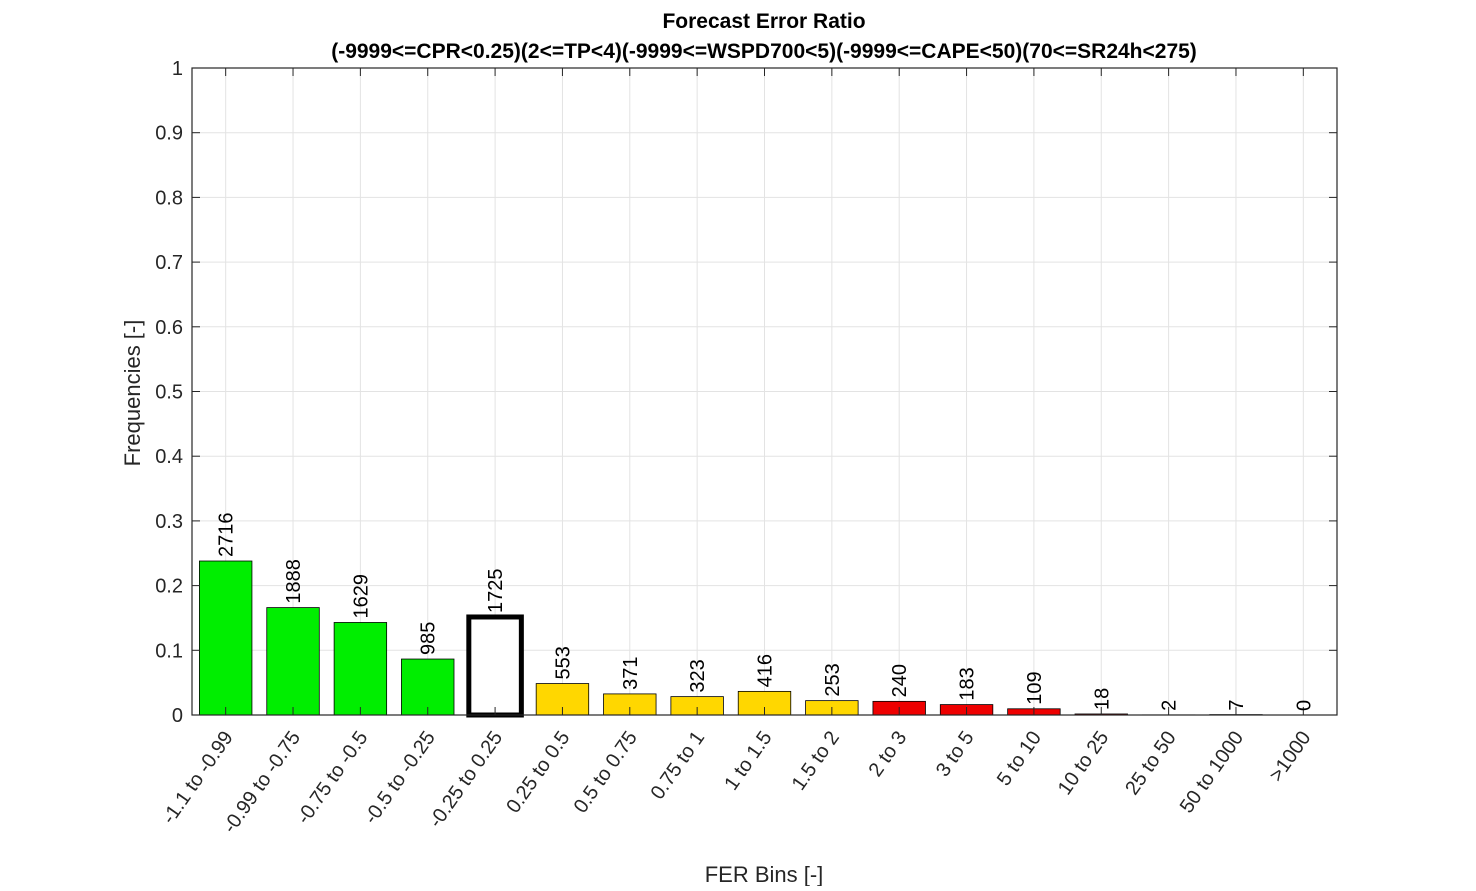  I want to click on x-tick-label: -0.5 to -0.25, so click(400, 777).